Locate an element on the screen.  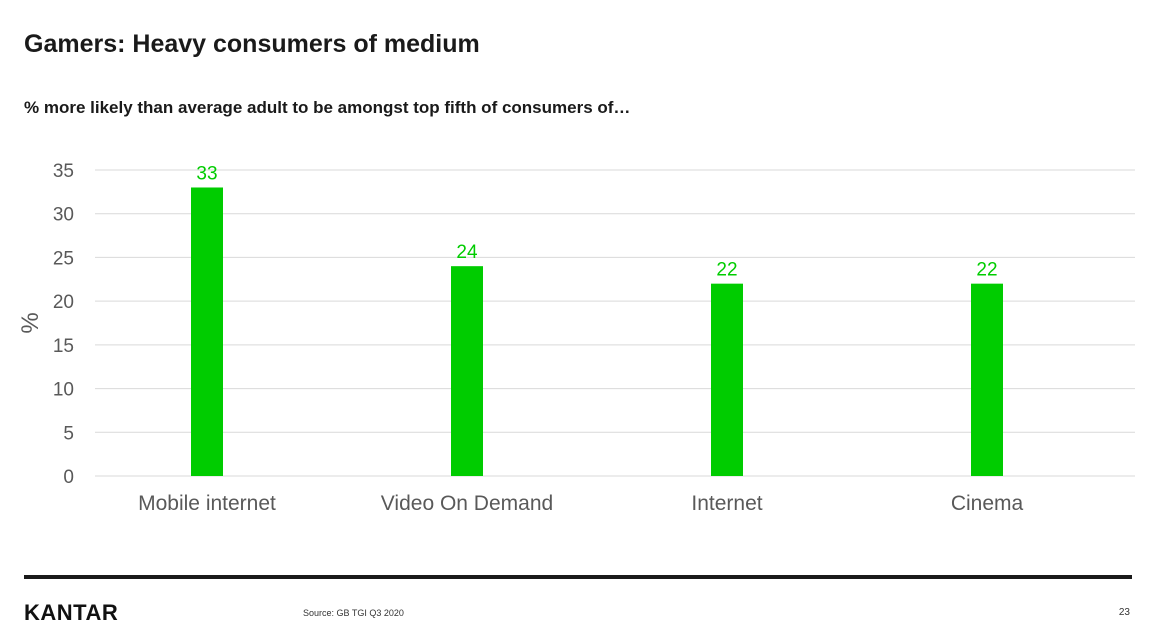
y-axis-ticks: 0 5 10 15 20 25 30 35 is located at coordinates (63, 324).